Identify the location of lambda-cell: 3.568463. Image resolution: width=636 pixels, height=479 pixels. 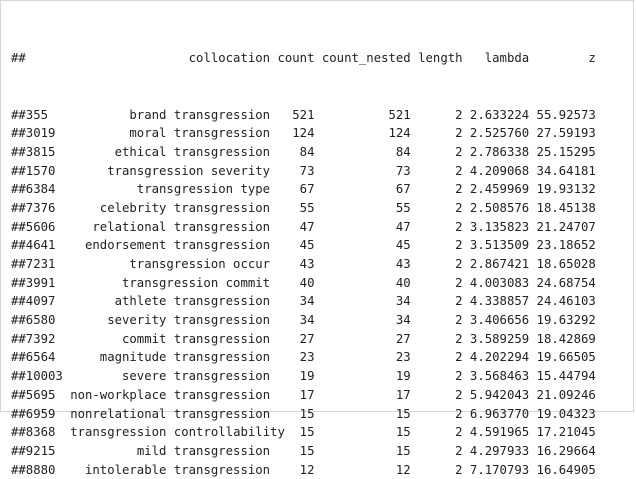
(499, 376).